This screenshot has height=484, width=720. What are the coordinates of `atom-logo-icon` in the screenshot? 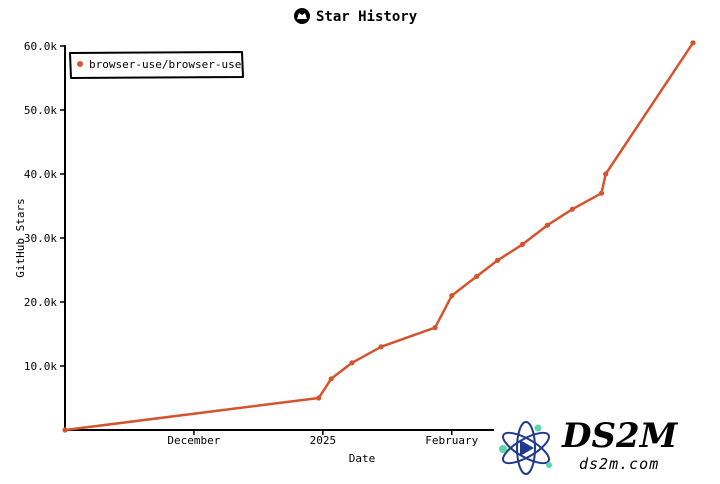 It's located at (525, 448).